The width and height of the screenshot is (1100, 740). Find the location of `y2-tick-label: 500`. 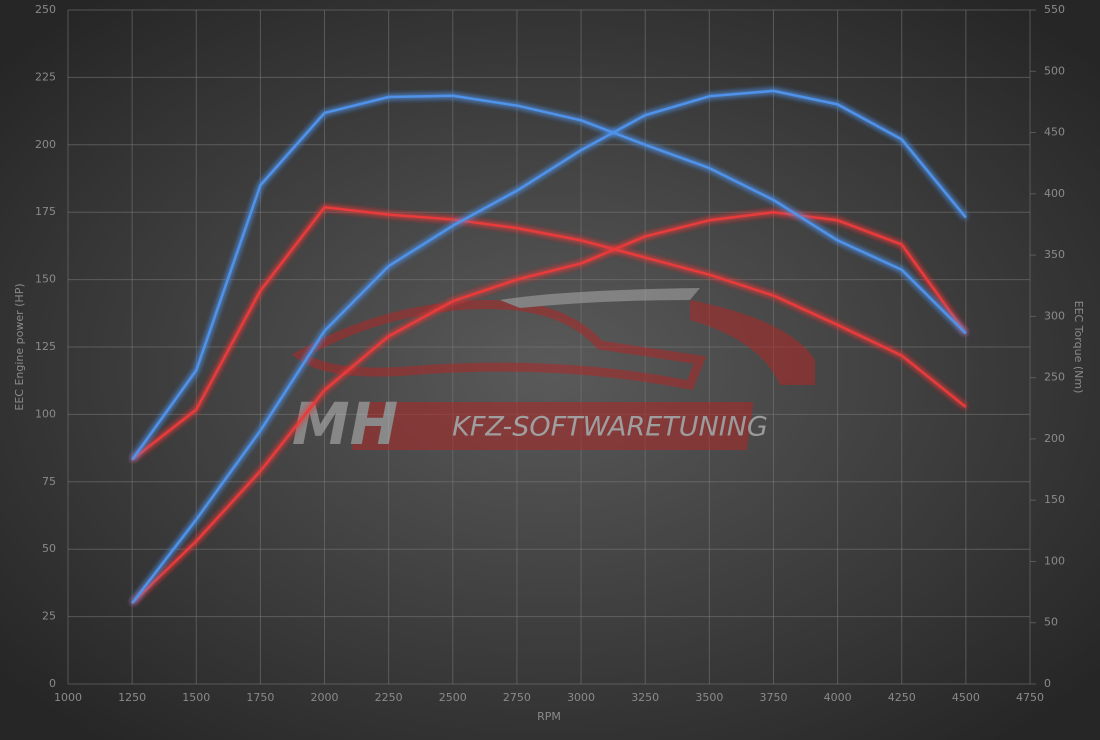

y2-tick-label: 500 is located at coordinates (1054, 70).